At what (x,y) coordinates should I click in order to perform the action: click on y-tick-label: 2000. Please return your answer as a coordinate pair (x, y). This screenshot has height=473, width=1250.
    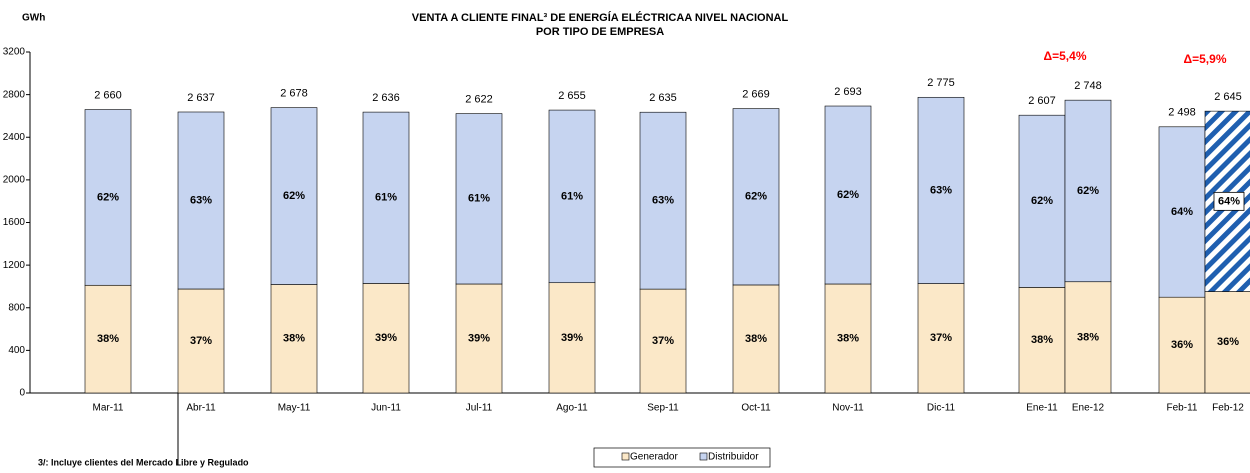
    Looking at the image, I should click on (14, 180).